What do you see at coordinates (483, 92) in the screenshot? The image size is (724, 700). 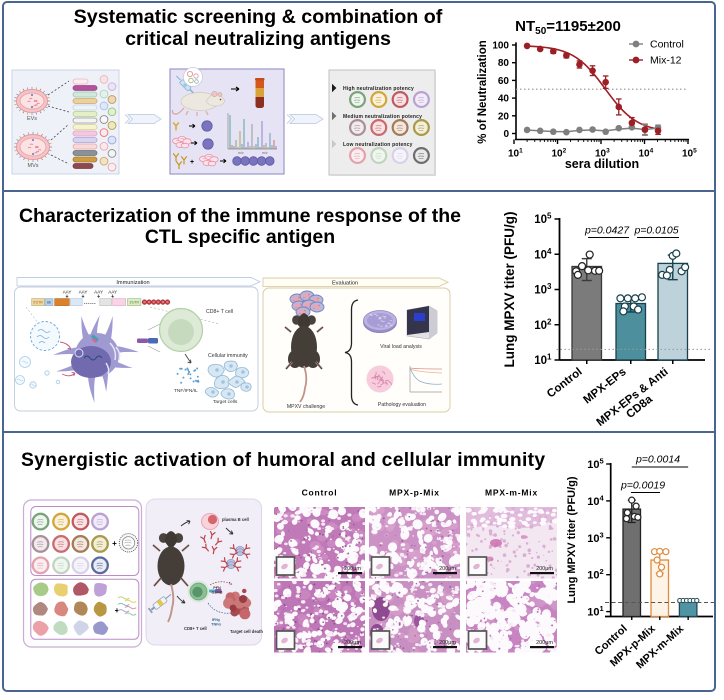 I see `svg-text: % of Neutralization` at bounding box center [483, 92].